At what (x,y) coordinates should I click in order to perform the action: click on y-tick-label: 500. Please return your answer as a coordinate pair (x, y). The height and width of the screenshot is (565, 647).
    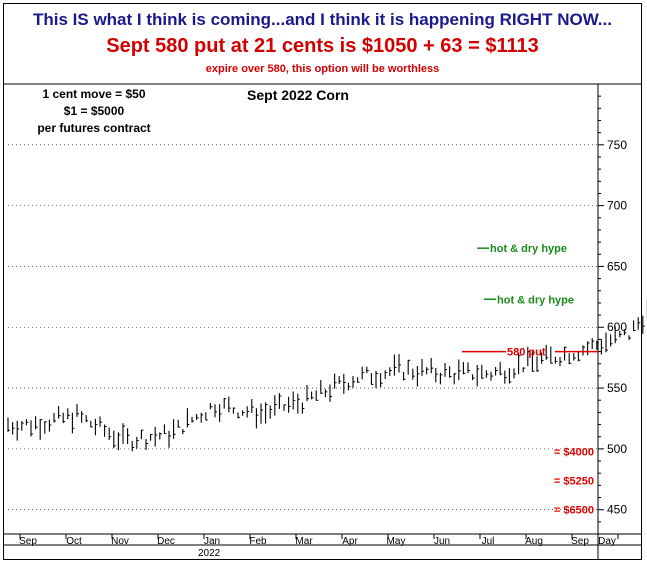
    Looking at the image, I should click on (617, 449).